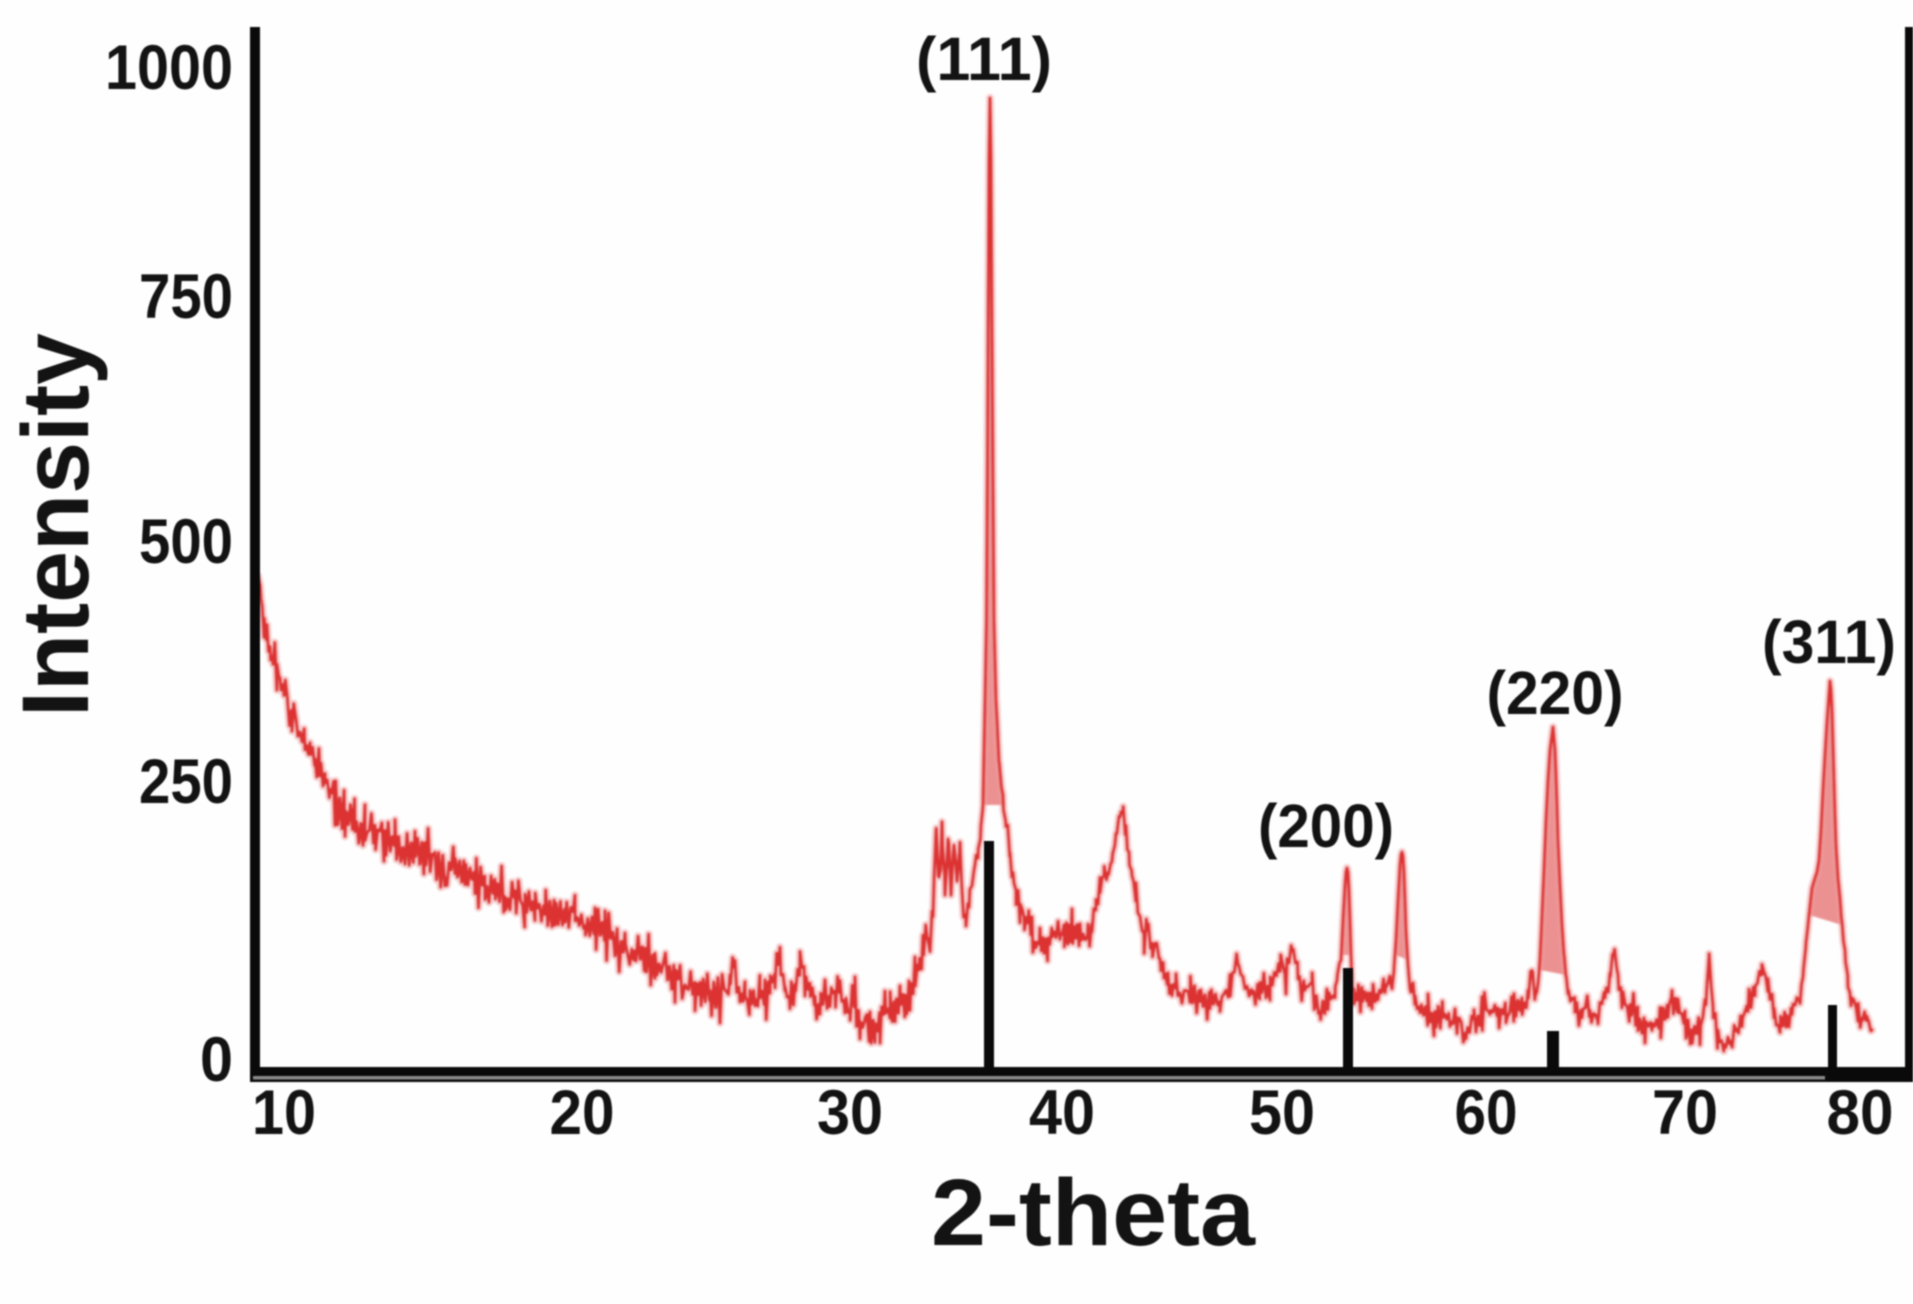 This screenshot has width=1913, height=1304. Describe the element at coordinates (582, 1113) in the screenshot. I see `svg-text: 20` at that location.